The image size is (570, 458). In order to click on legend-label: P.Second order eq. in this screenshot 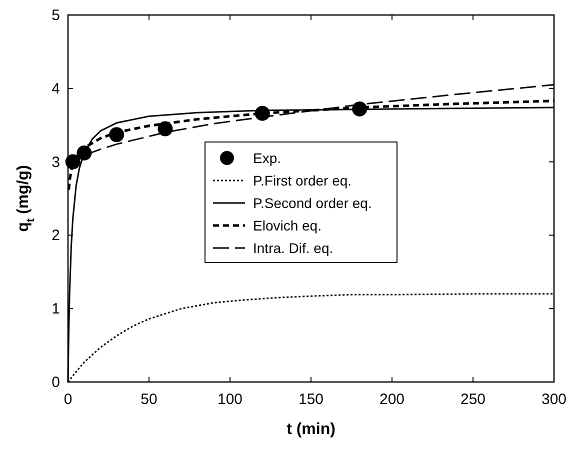, I will do `click(312, 203)`.